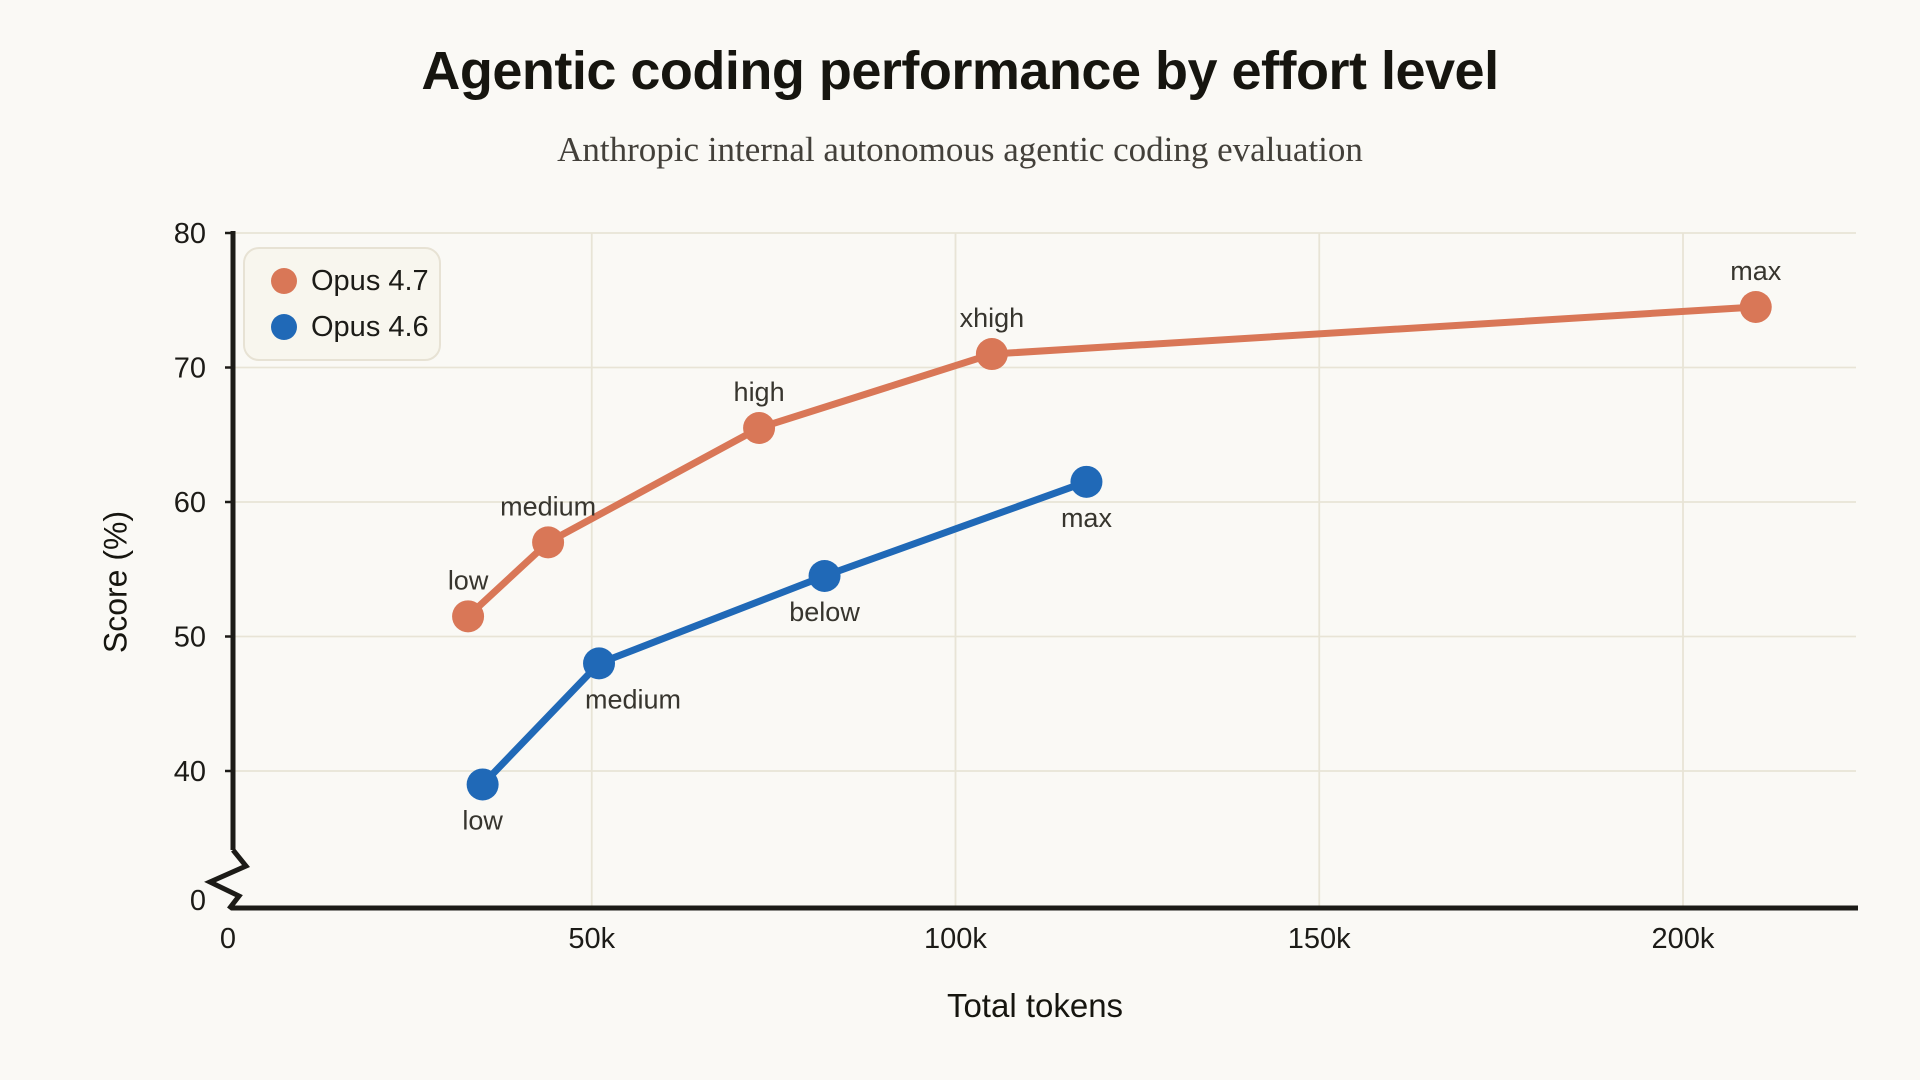 The image size is (1920, 1080). Describe the element at coordinates (548, 542) in the screenshot. I see `data-point-opus-4-7-medium` at that location.